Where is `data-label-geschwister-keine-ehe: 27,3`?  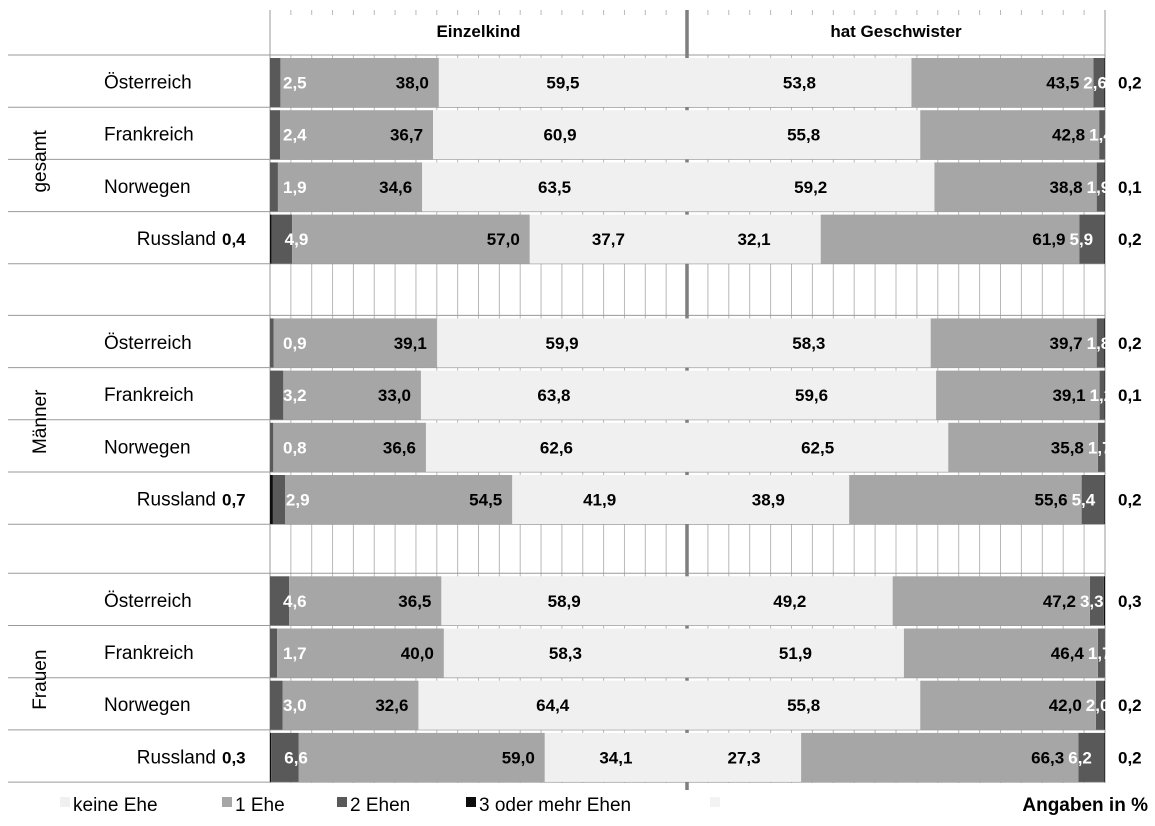 data-label-geschwister-keine-ehe: 27,3 is located at coordinates (744, 757).